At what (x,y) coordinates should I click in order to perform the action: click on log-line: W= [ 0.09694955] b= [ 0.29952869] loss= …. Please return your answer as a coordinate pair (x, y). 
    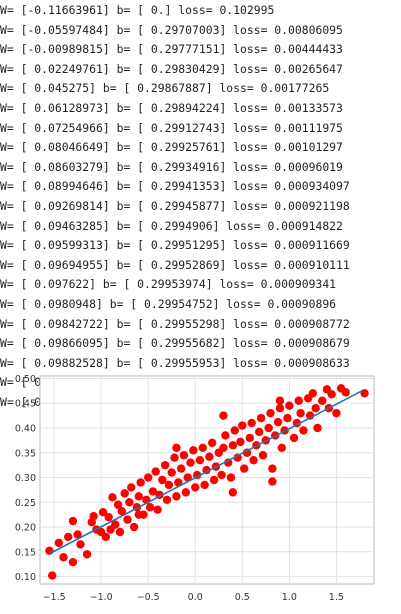
    Looking at the image, I should click on (175, 264).